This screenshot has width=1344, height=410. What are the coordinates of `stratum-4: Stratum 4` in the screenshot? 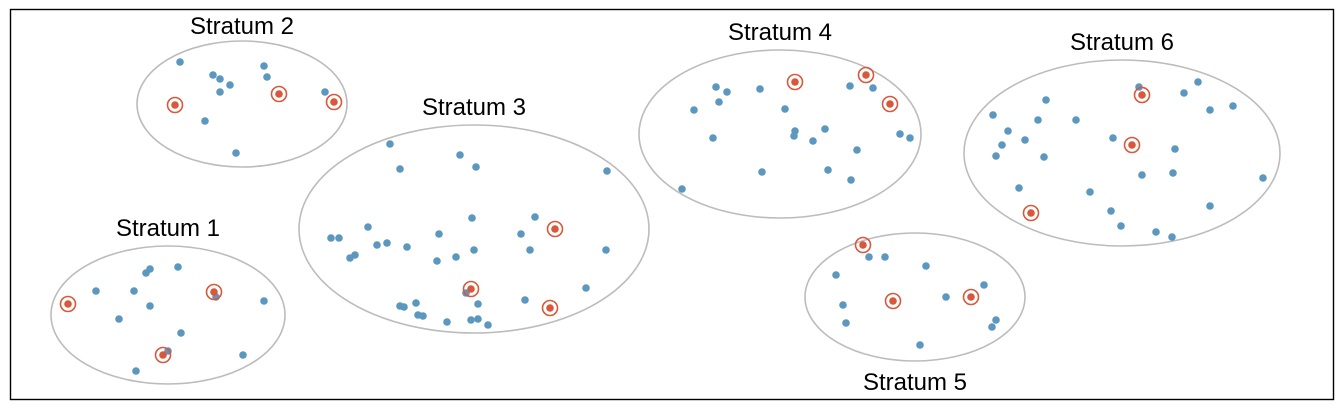 It's located at (780, 119).